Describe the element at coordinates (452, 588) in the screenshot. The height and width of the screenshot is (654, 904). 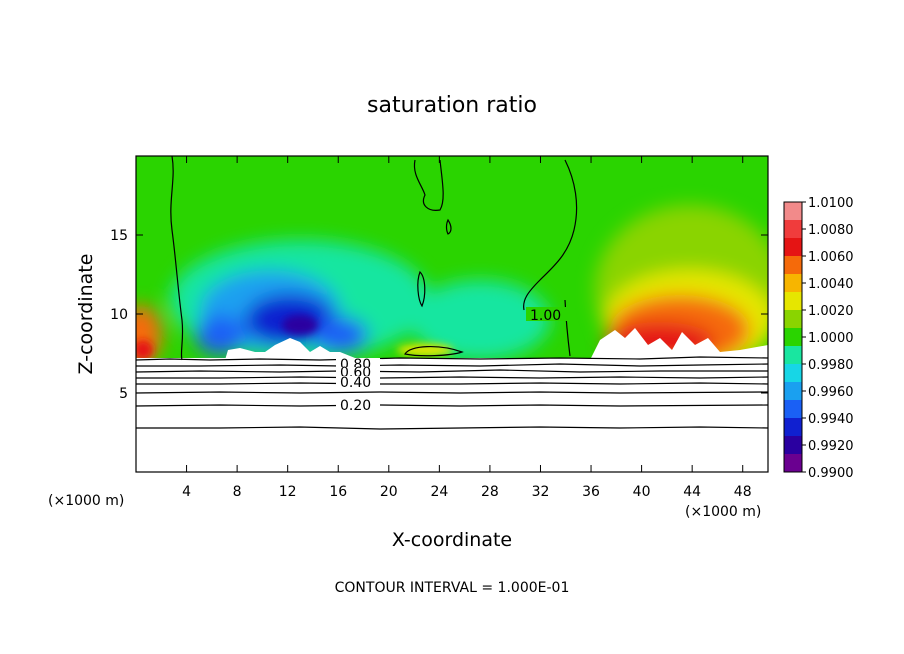
I see `contour-interval-note: CONTOUR INTERVAL = 1.000E-01` at that location.